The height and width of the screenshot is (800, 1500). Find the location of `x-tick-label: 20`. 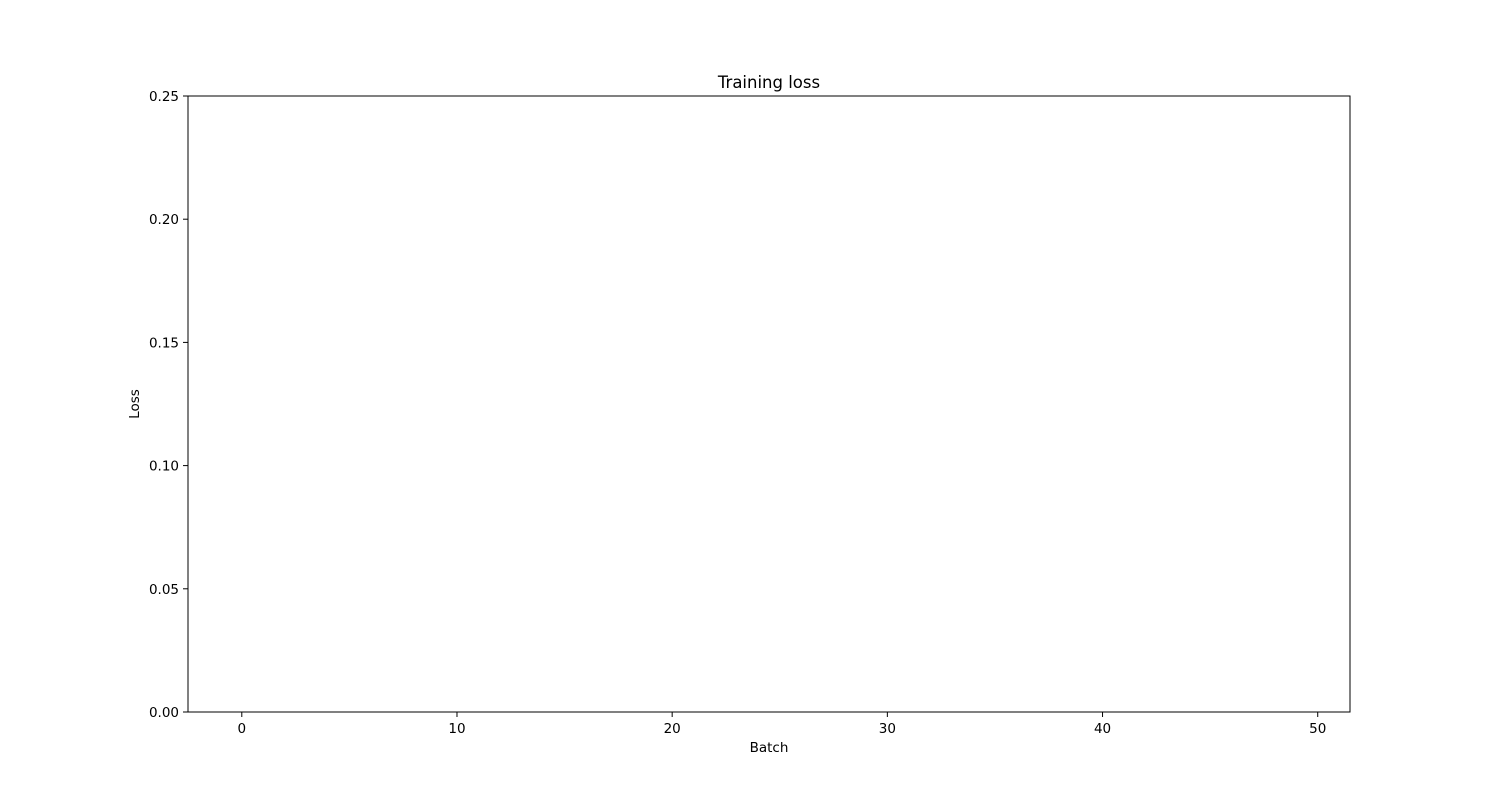

x-tick-label: 20 is located at coordinates (672, 729).